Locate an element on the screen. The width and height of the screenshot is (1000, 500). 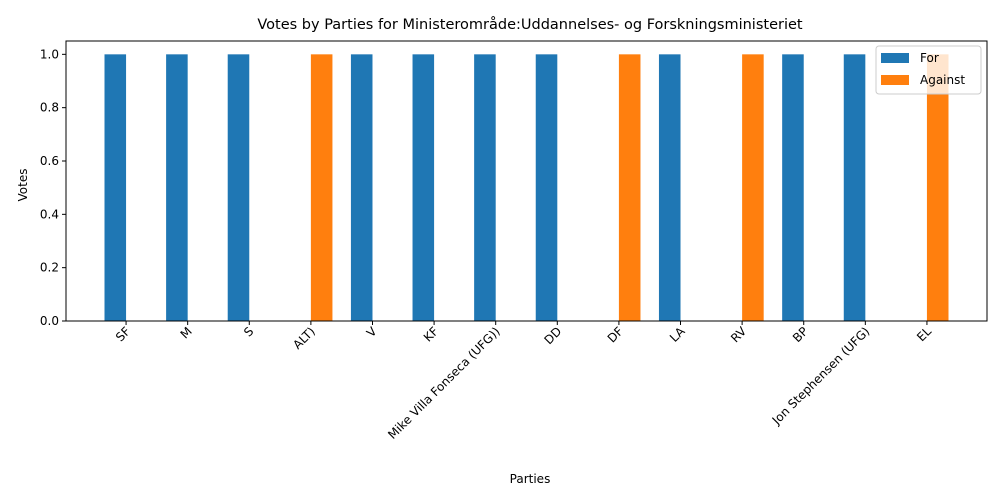
legend-swatch-for is located at coordinates (895, 58).